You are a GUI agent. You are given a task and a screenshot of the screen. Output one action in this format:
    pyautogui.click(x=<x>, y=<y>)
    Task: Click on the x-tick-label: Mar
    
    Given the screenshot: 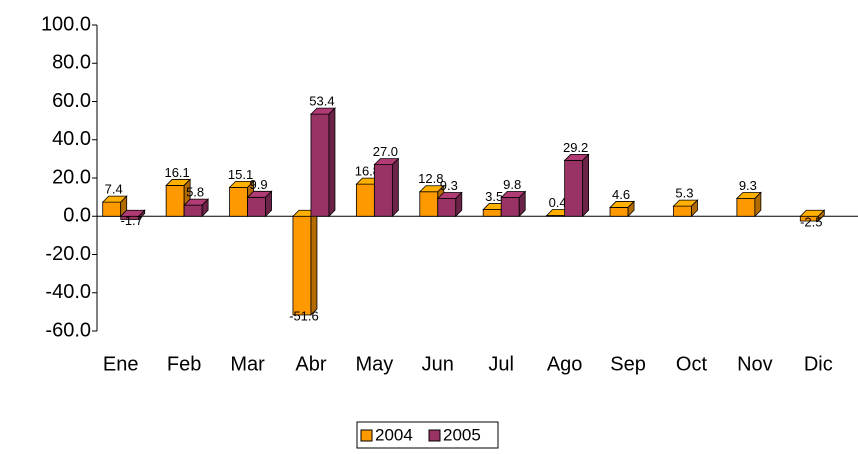 What is the action you would take?
    pyautogui.click(x=247, y=364)
    